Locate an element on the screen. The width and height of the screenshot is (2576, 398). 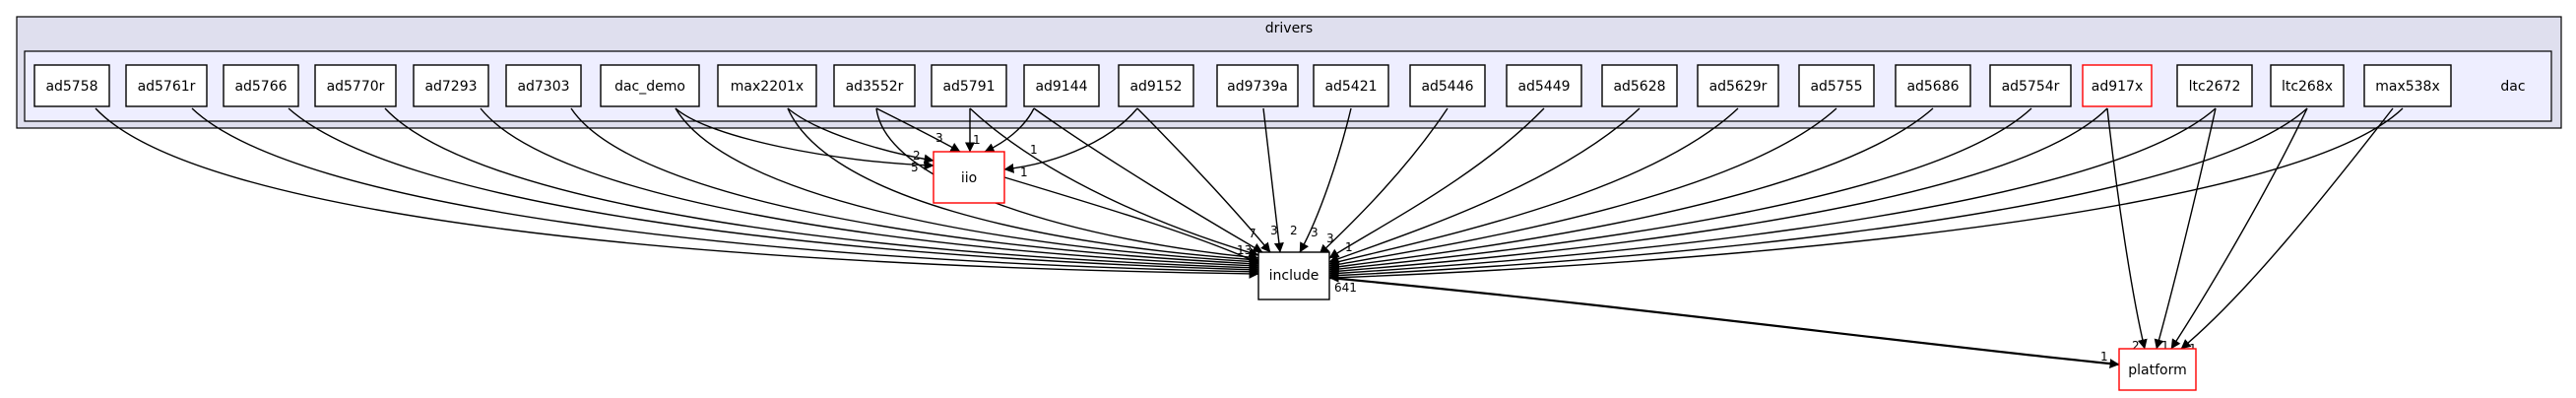
node-ad9152: ad9152 is located at coordinates (1156, 85).